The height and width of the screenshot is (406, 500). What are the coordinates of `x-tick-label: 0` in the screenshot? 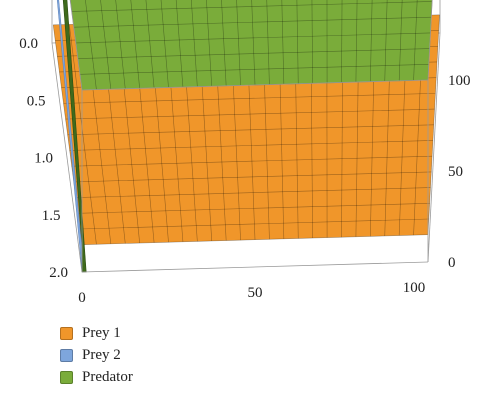 It's located at (82, 298).